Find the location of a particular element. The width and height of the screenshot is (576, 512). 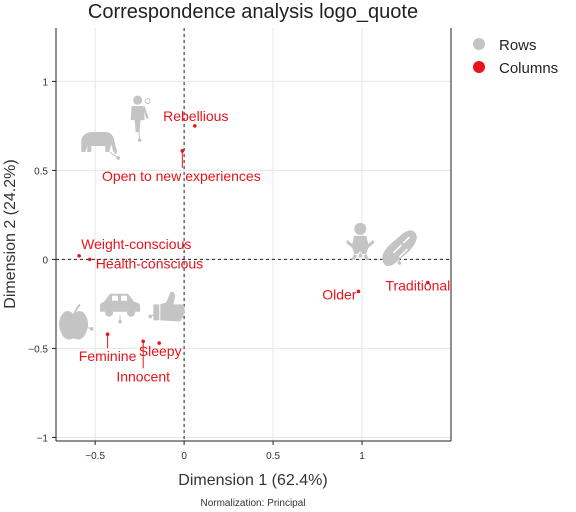

car-icon is located at coordinates (120, 305).